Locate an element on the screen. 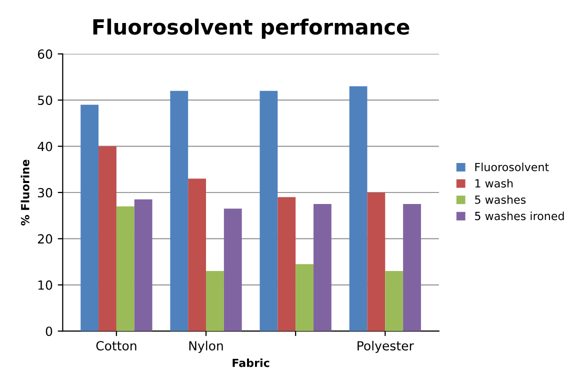 The height and width of the screenshot is (385, 570). chart-title: Fluorosolvent performance is located at coordinates (251, 28).